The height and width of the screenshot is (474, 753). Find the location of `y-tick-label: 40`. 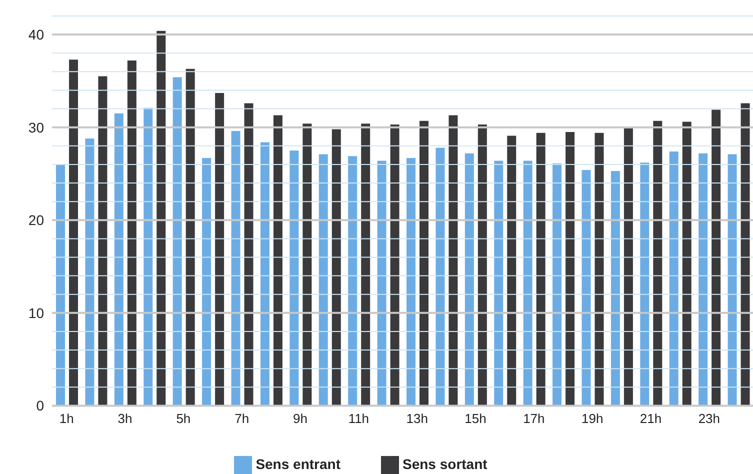

y-tick-label: 40 is located at coordinates (36, 34).